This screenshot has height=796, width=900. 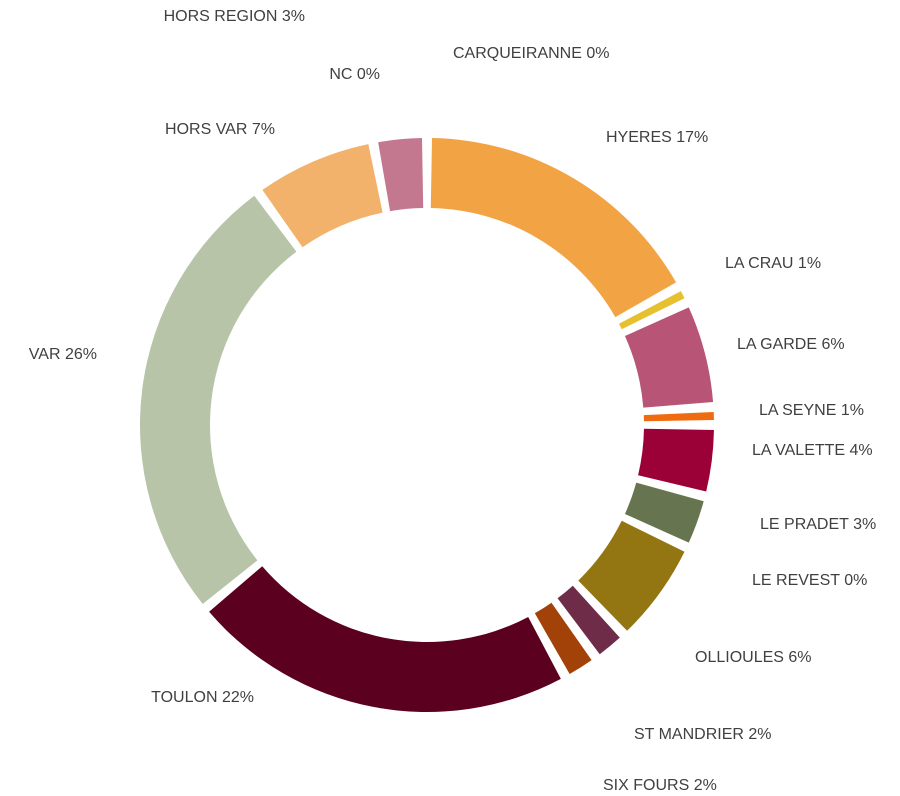 I want to click on category-name: HYERES, so click(x=639, y=137).